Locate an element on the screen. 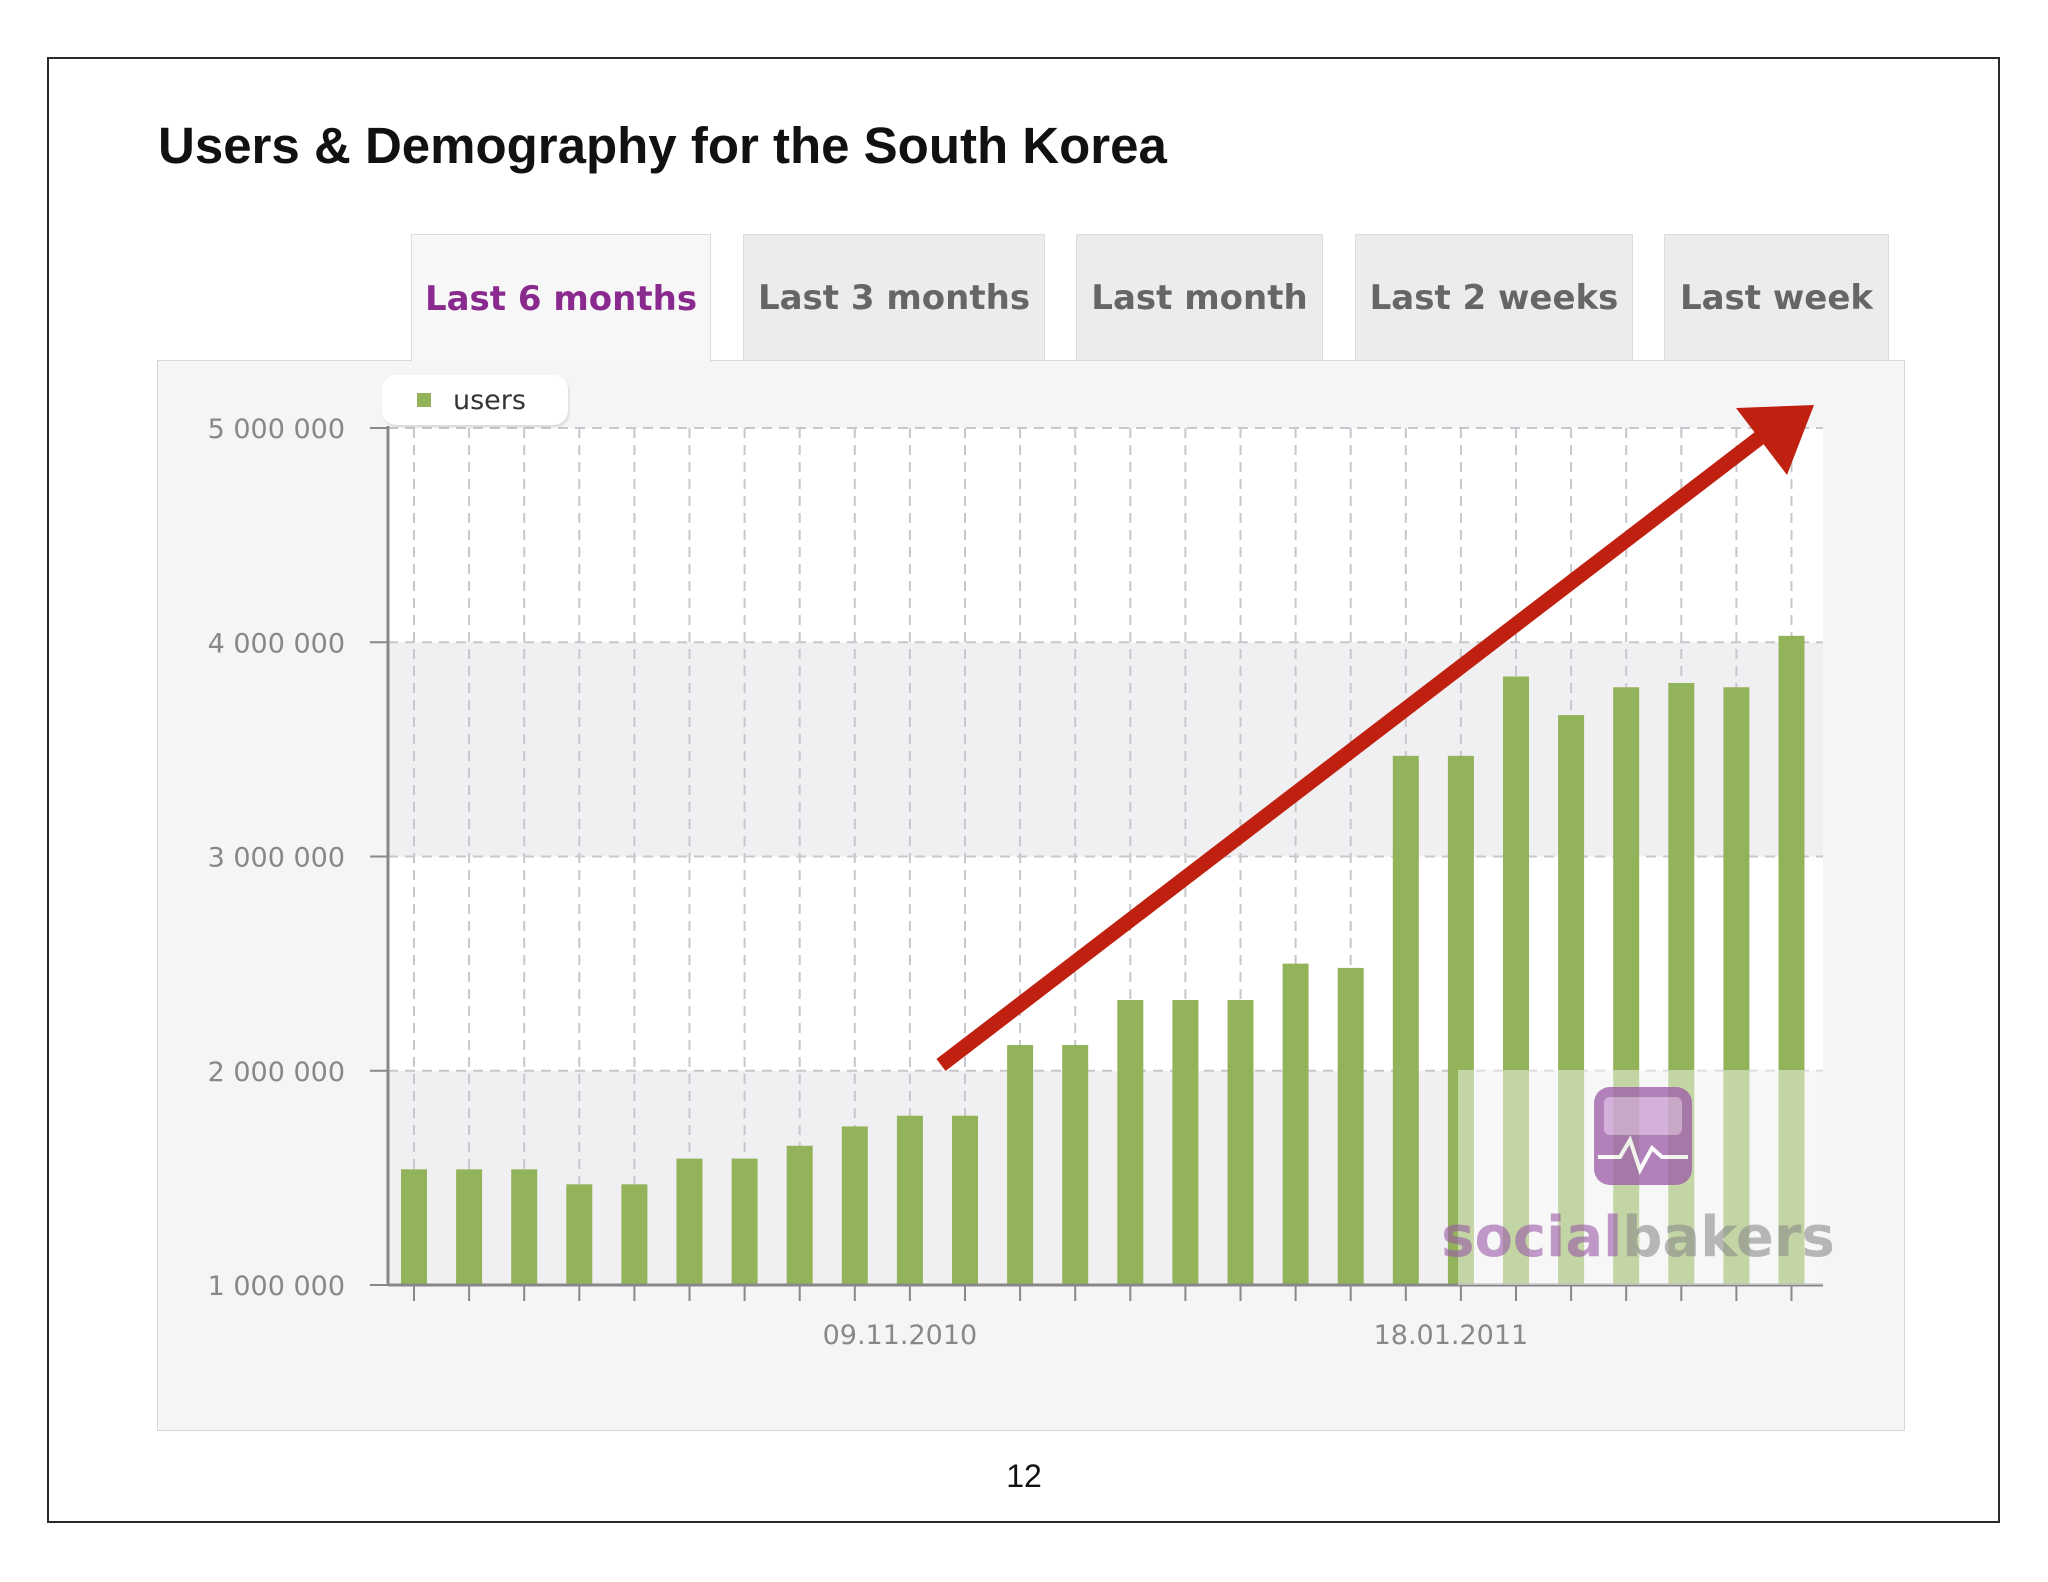  tab-last-2-weeks: Last 2 weeks is located at coordinates (1494, 297).